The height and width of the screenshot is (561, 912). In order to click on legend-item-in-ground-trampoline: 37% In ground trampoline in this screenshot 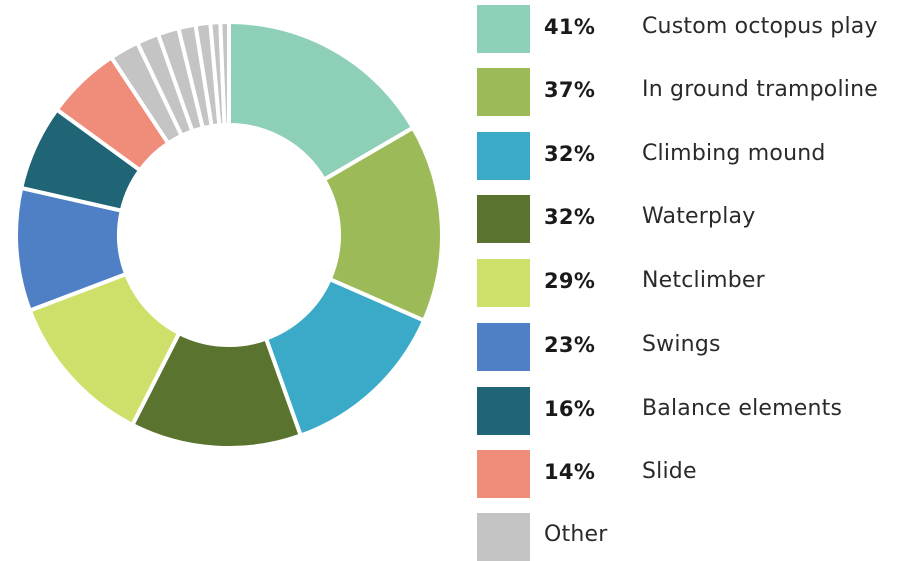, I will do `click(692, 92)`.